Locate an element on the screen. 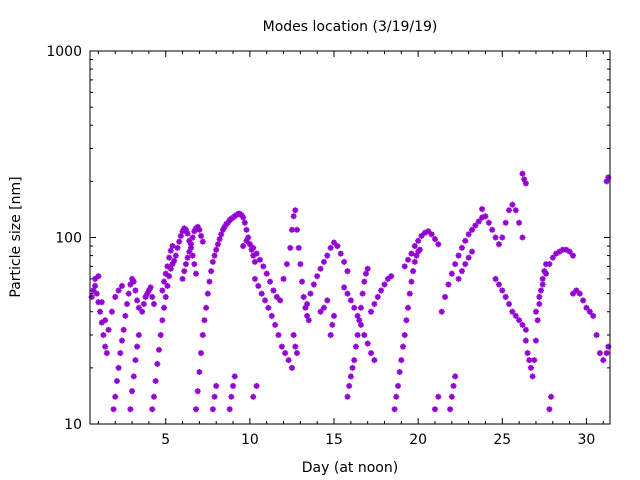  x-tick-label: 30 is located at coordinates (587, 440).